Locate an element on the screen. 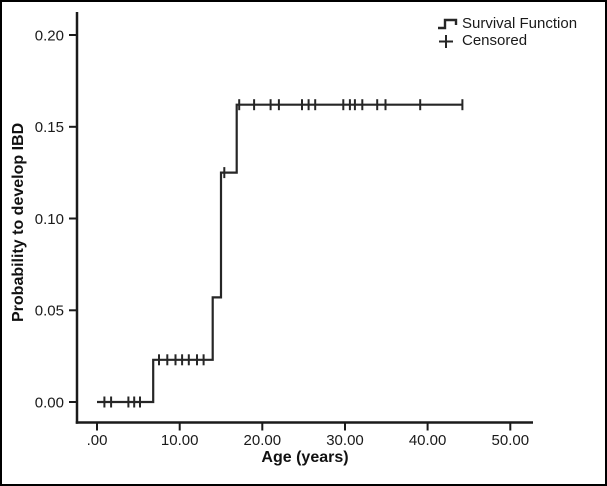 Image resolution: width=607 pixels, height=486 pixels. y-tick-label: 0.10 is located at coordinates (49, 219).